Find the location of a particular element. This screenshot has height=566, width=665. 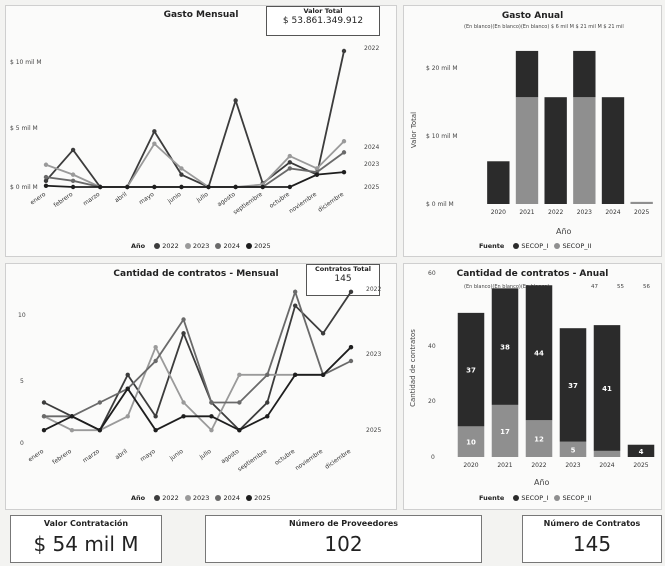

bar-data-label: 17 is located at coordinates (505, 432).